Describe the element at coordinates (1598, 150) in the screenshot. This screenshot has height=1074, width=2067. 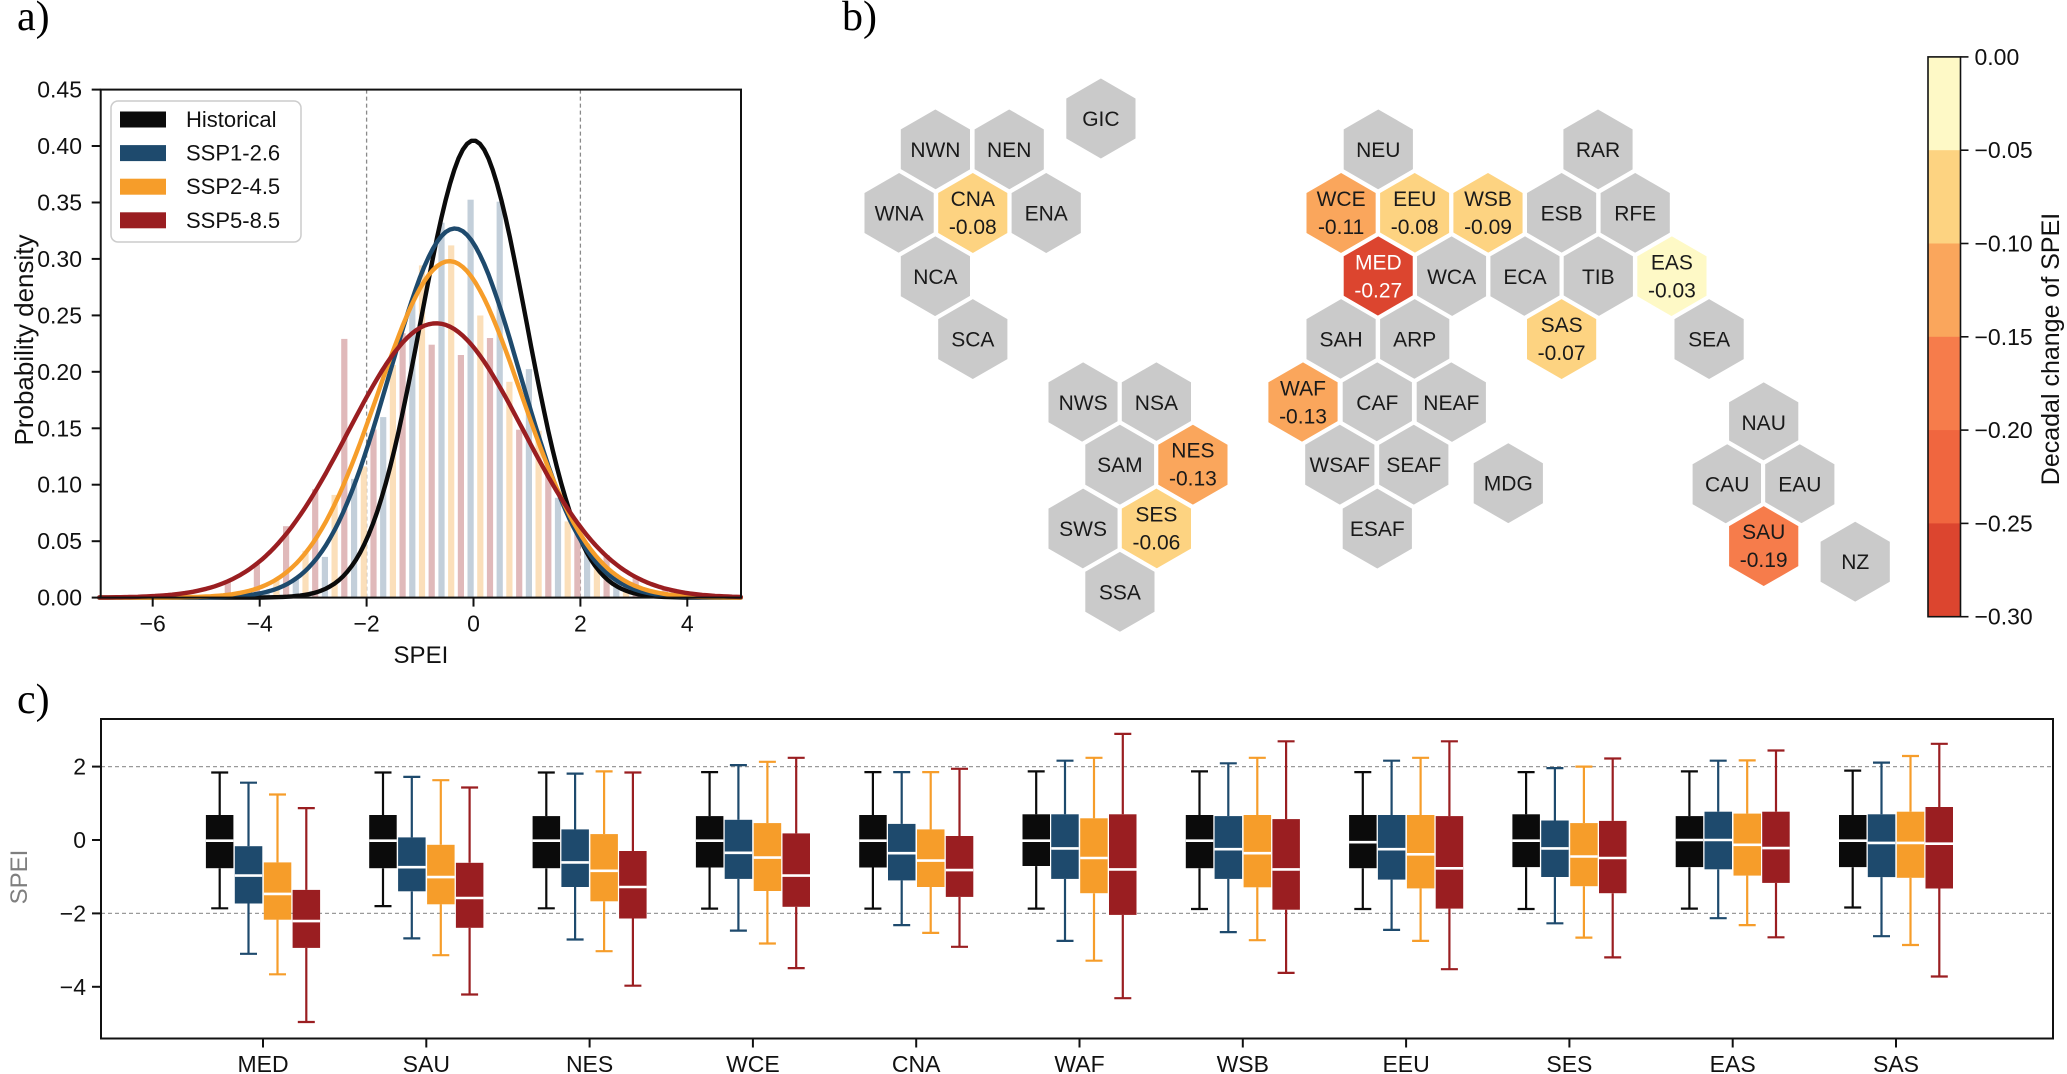
I see `svg-text: RAR` at that location.